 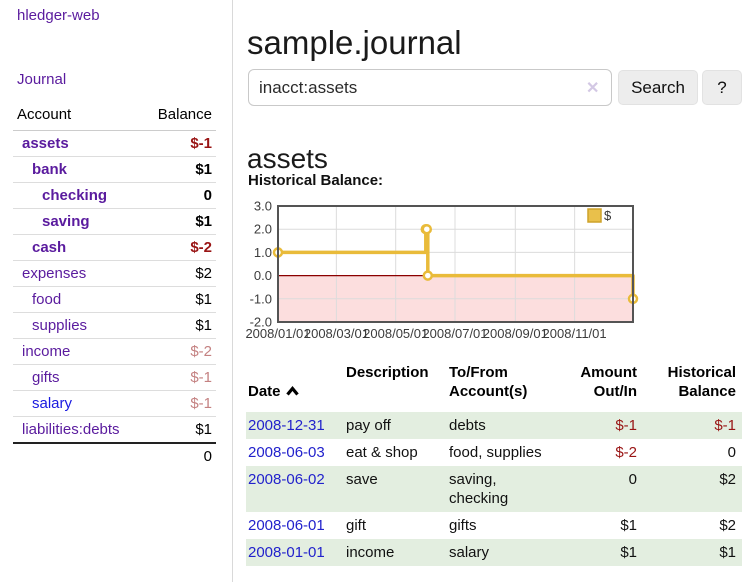 I want to click on transaction-balance: 0, so click(x=731, y=452).